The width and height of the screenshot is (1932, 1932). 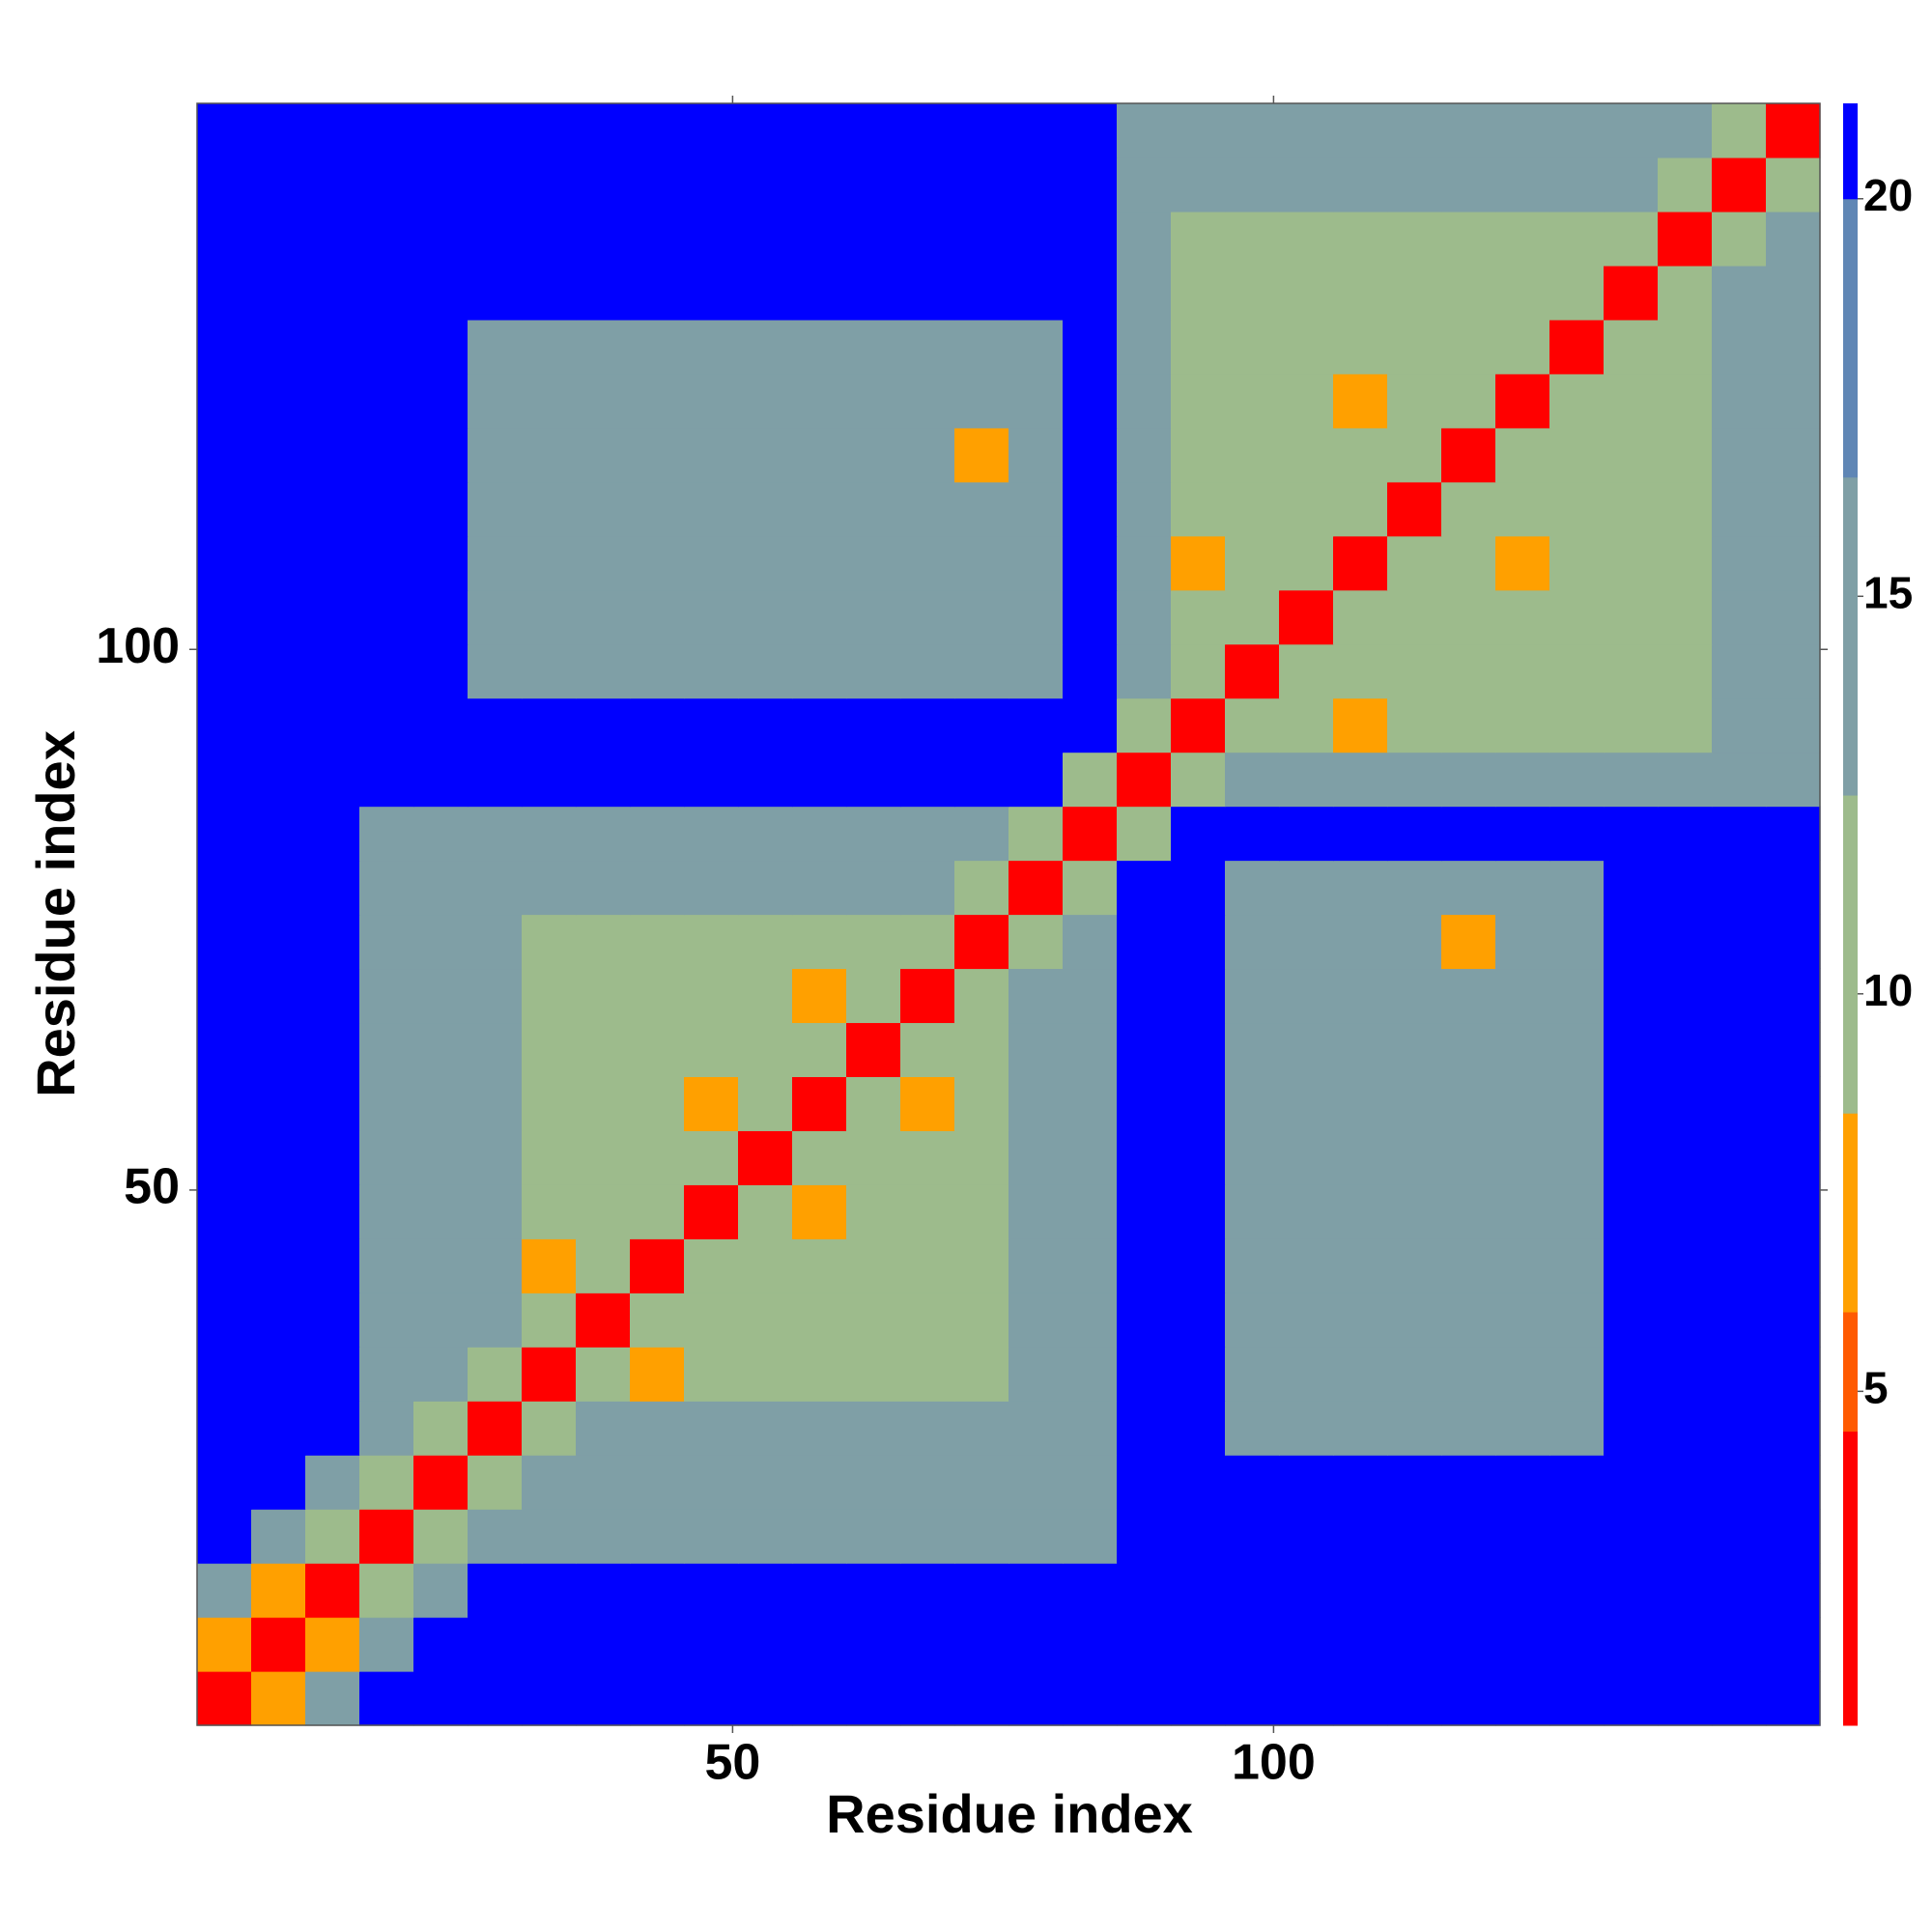 What do you see at coordinates (1876, 1387) in the screenshot?
I see `colorbar-tick-label: 5` at bounding box center [1876, 1387].